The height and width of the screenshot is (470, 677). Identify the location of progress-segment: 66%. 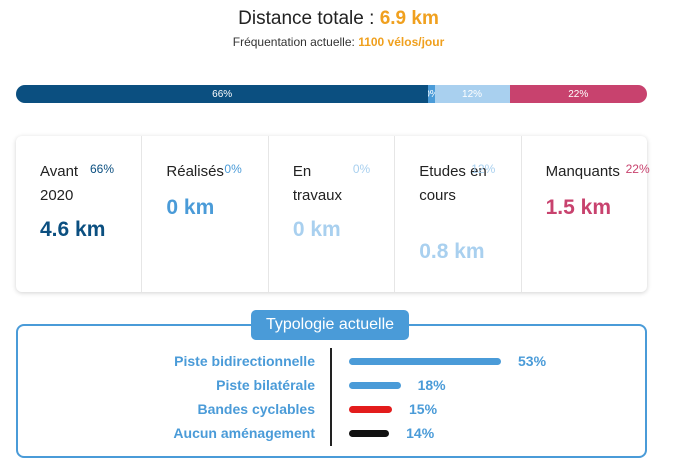
(222, 94).